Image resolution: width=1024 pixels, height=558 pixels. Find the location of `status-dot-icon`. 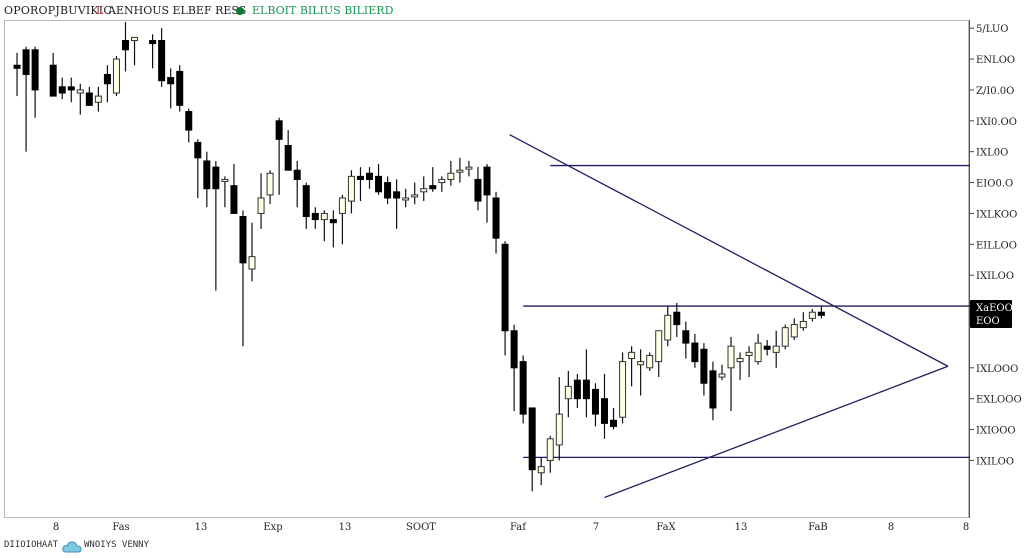

status-dot-icon is located at coordinates (240, 11).